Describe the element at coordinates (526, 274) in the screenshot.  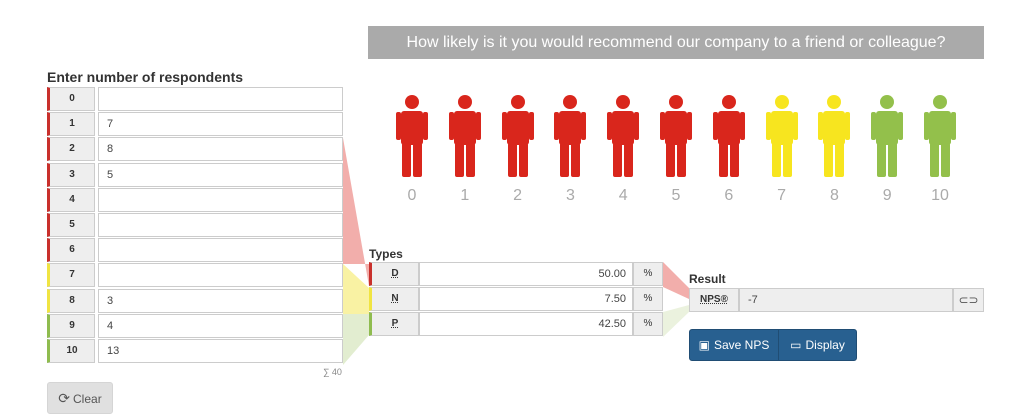
I see `type-value: 50.00` at that location.